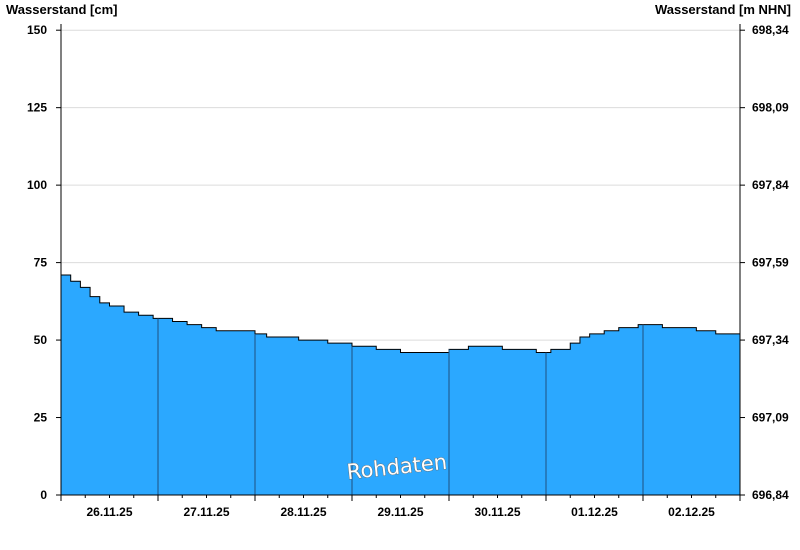  I want to click on left-axis-title: Wasserstand [cm], so click(62, 9).